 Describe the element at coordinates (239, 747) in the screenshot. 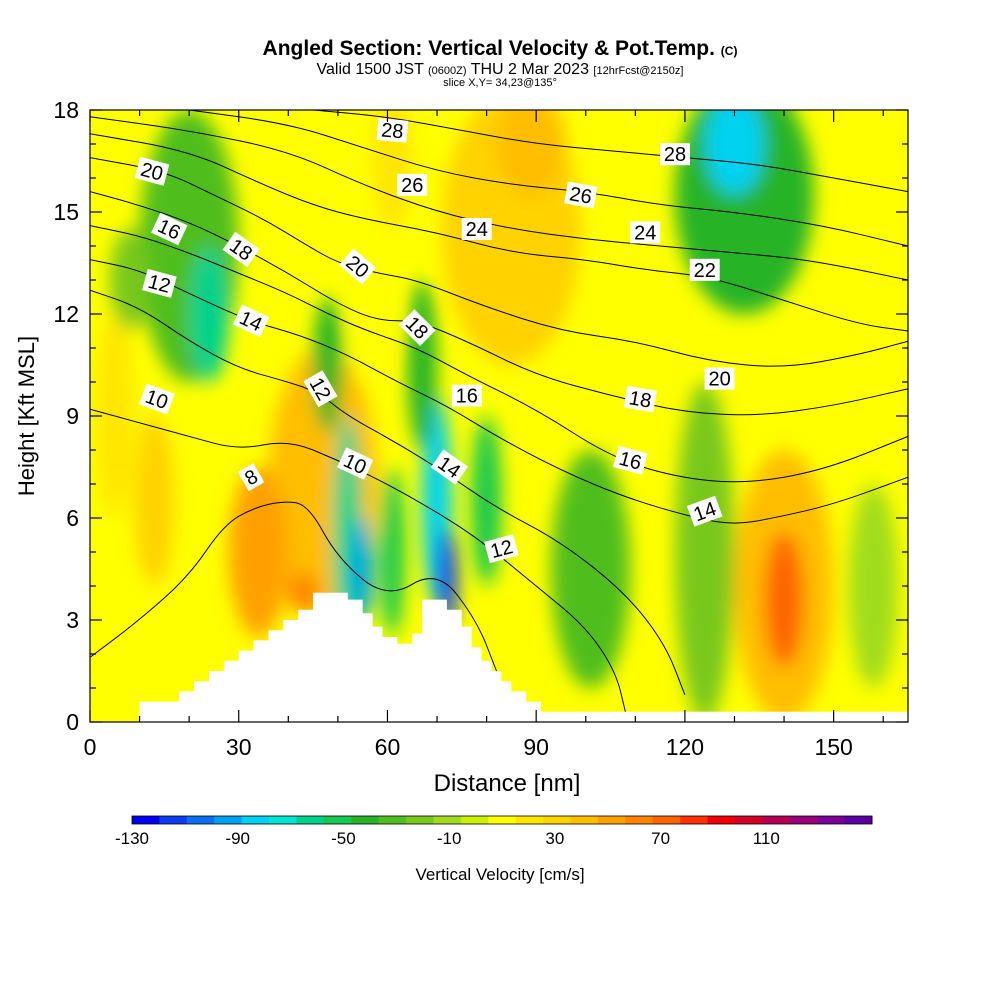

I see `x-tick-label: 30` at that location.